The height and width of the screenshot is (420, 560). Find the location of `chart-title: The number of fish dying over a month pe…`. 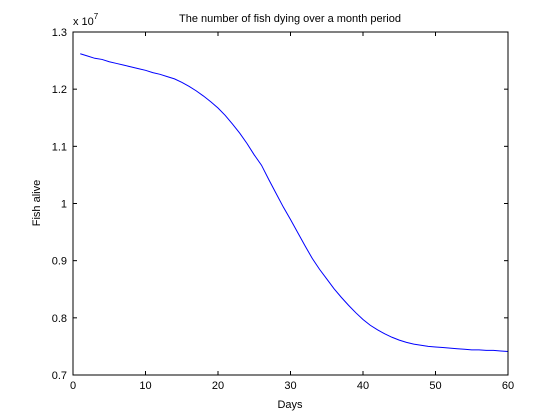

chart-title: The number of fish dying over a month pe… is located at coordinates (290, 19).